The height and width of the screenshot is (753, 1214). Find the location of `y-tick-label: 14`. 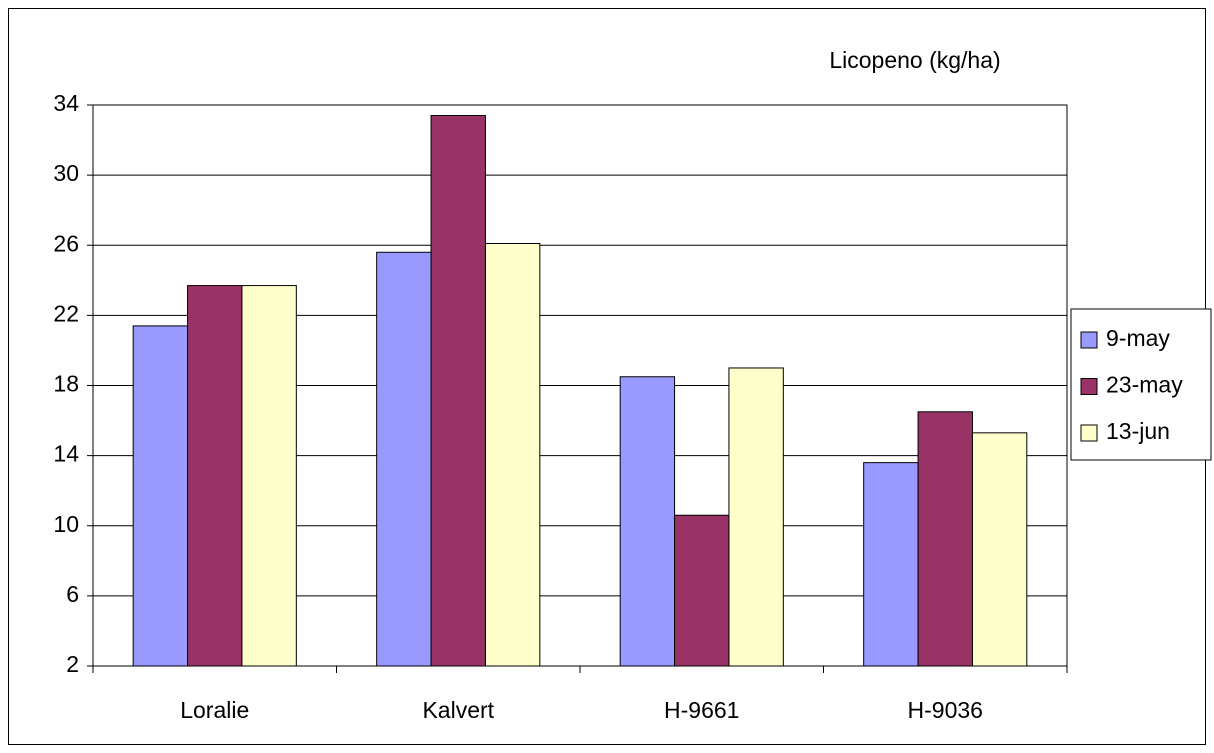

y-tick-label: 14 is located at coordinates (66, 454).